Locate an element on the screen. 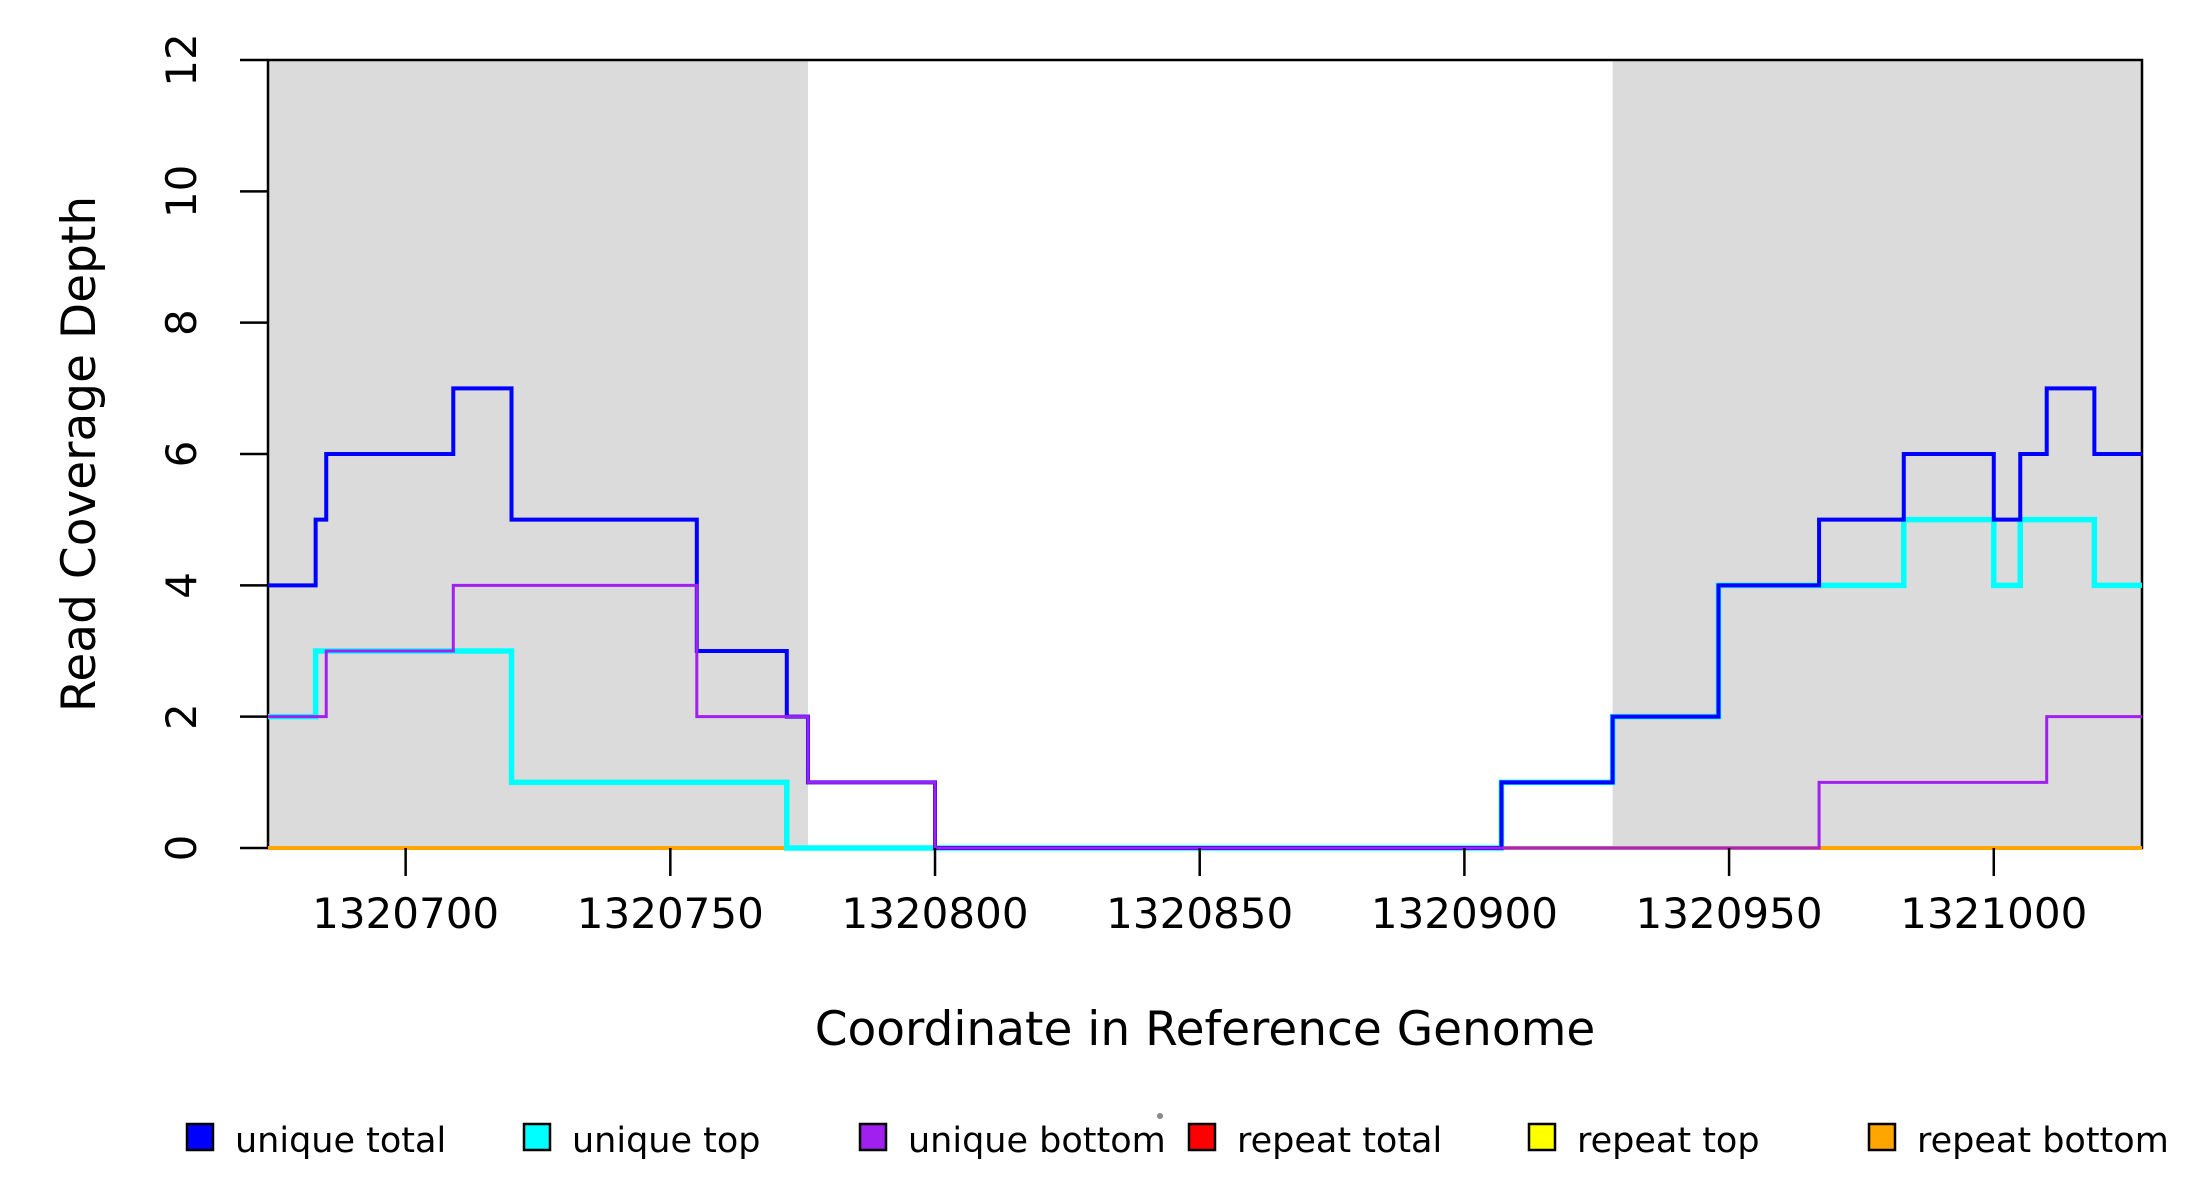  legend-item-repeat-top: repeat top is located at coordinates (1643, 1141).